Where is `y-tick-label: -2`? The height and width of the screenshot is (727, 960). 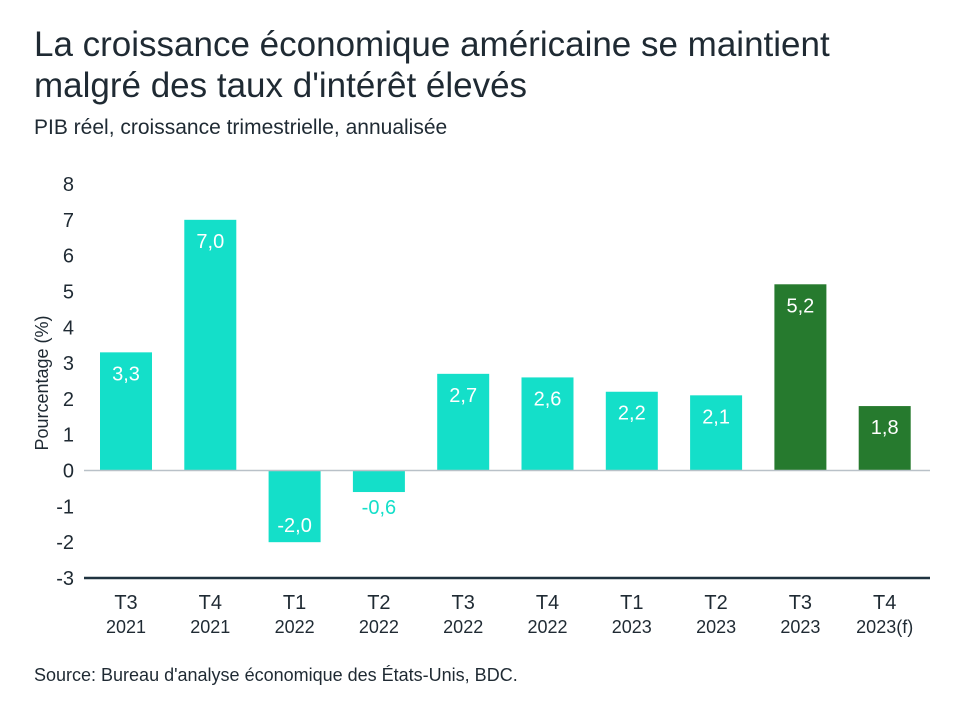
y-tick-label: -2 is located at coordinates (65, 543).